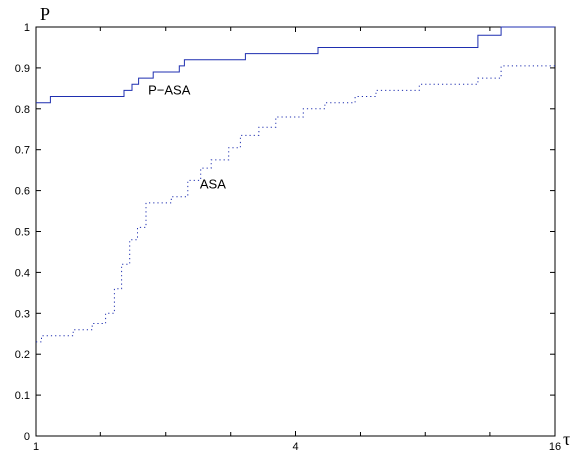  I want to click on x-axis-label: τ, so click(566, 439).